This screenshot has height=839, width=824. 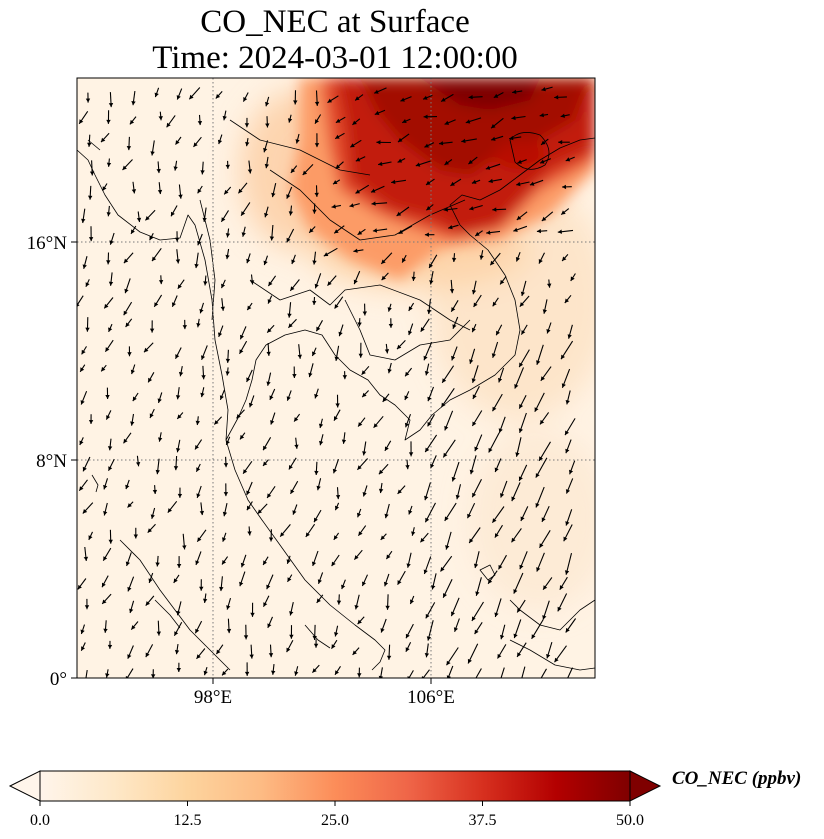 What do you see at coordinates (335, 22) in the screenshot?
I see `map-title-line-1: CO_NEC at Surface` at bounding box center [335, 22].